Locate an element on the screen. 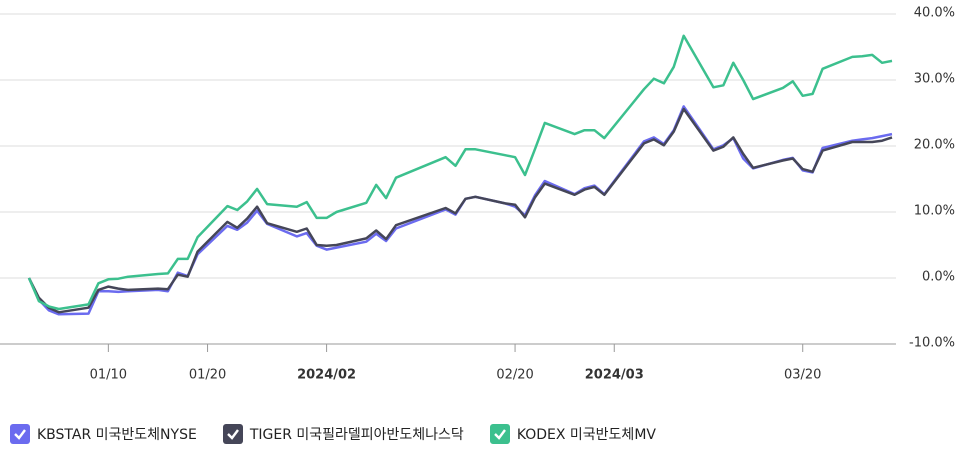  legend-item: KBSTAR 미국반도체NYSE is located at coordinates (103, 434).